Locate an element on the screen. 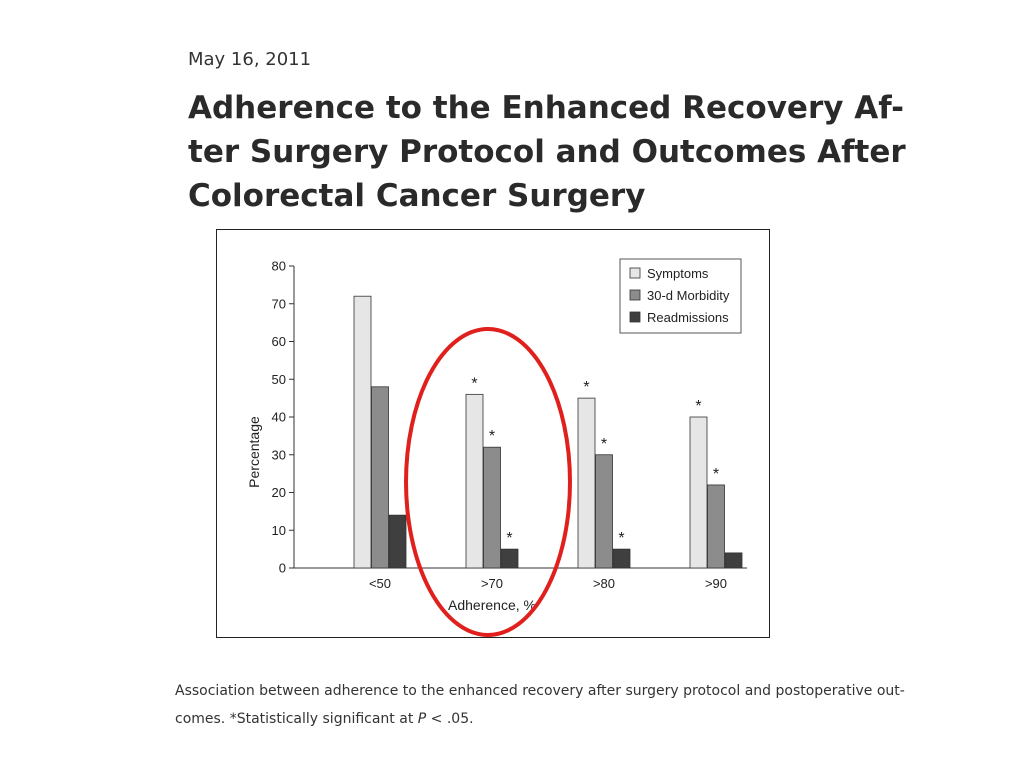 The image size is (1024, 768). y-axis-title: Percentage is located at coordinates (254, 452).